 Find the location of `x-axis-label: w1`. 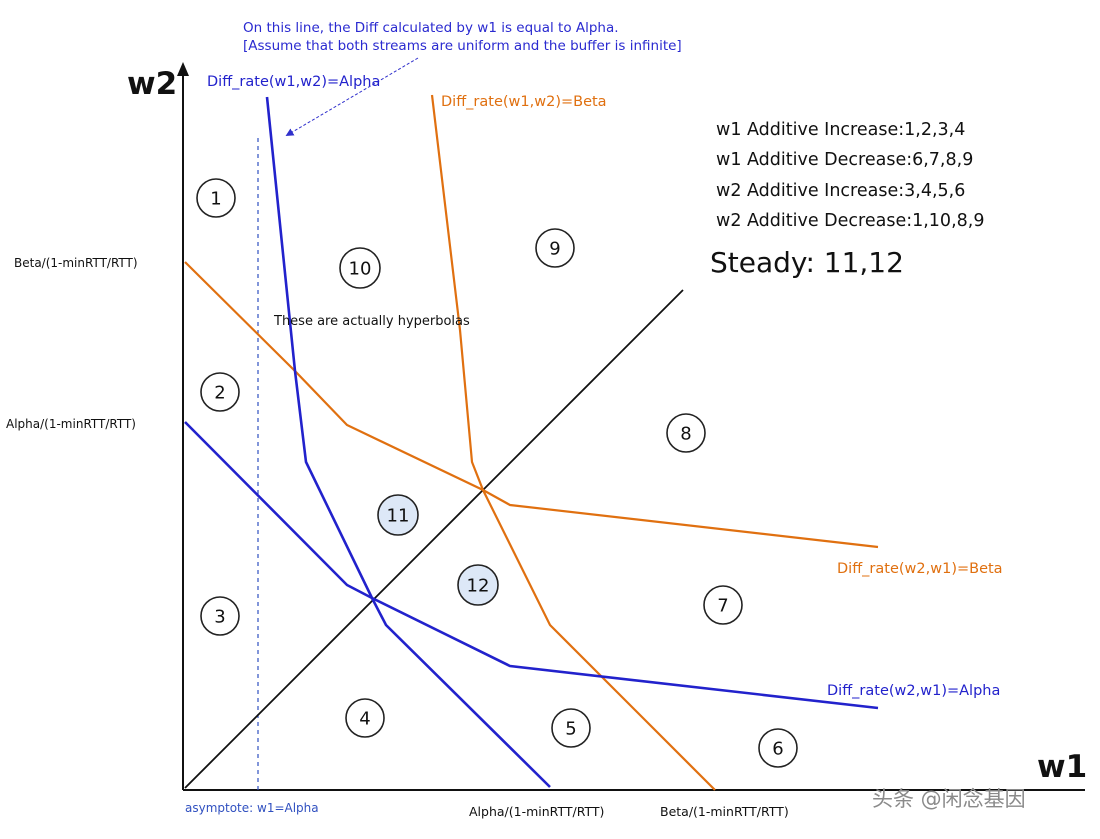

x-axis-label: w1 is located at coordinates (1062, 767).